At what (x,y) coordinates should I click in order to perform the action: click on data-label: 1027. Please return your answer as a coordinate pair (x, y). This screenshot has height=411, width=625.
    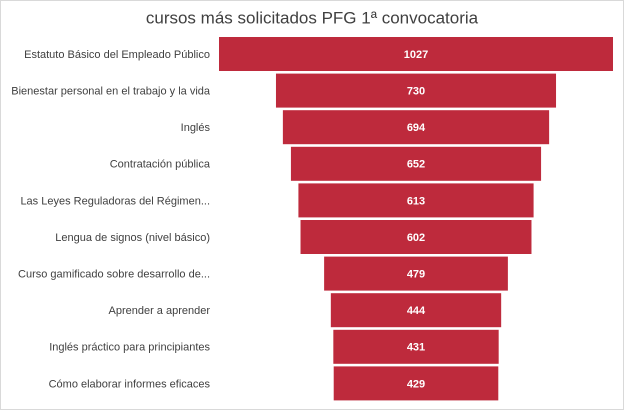
    Looking at the image, I should click on (416, 55).